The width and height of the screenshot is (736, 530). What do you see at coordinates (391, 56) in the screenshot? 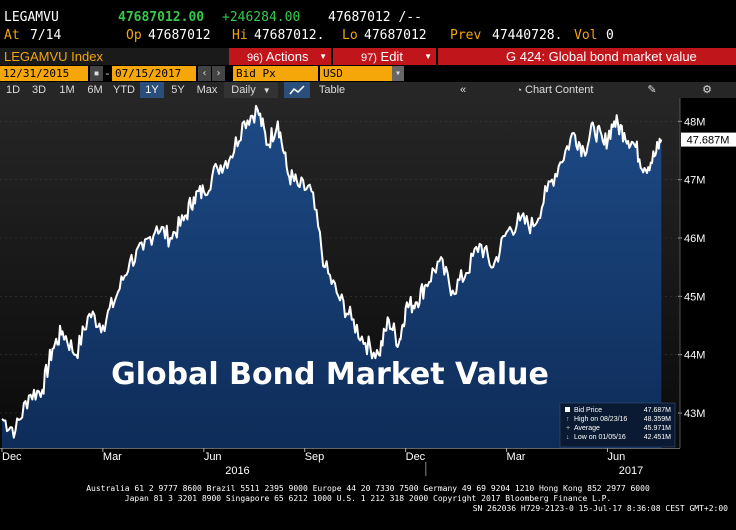
I see `edit-label: Edit` at bounding box center [391, 56].